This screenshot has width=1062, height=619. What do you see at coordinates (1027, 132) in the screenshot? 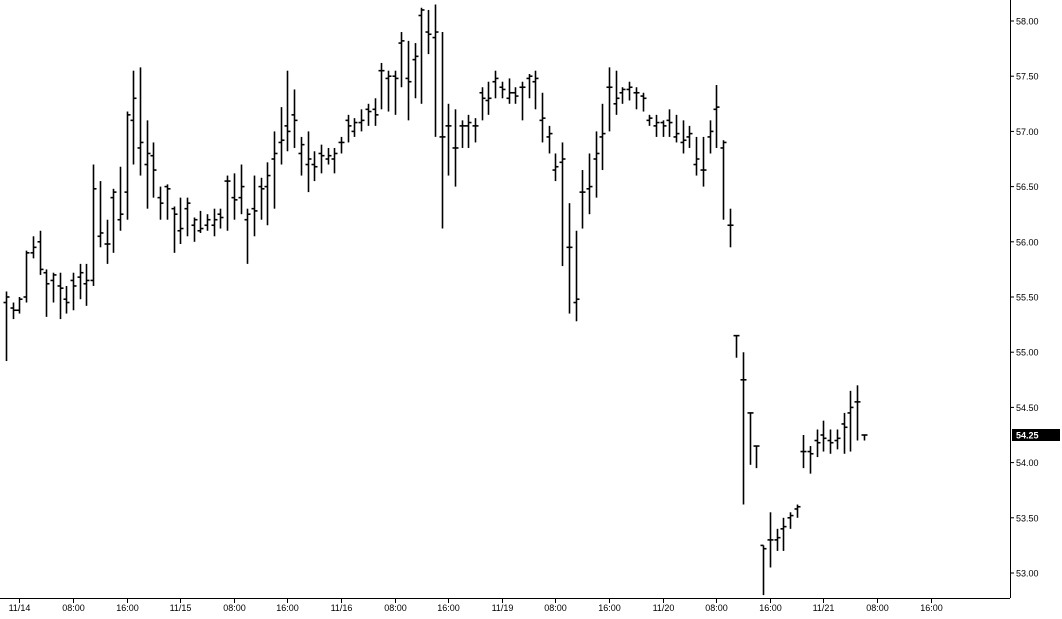
I see `price-tick-label: 57.00` at bounding box center [1027, 132].